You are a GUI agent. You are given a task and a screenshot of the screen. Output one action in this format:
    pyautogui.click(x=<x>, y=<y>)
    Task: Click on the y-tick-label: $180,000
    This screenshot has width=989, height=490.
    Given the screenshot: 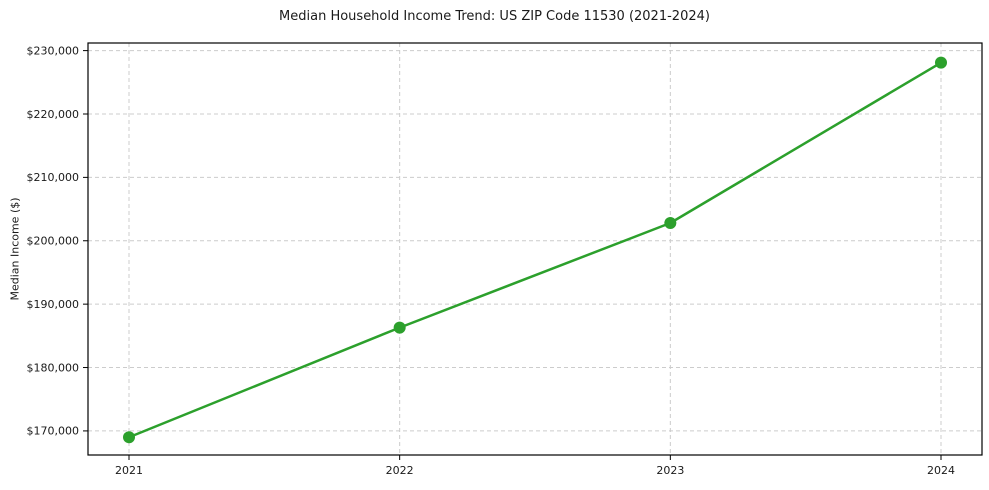 What is the action you would take?
    pyautogui.click(x=53, y=367)
    